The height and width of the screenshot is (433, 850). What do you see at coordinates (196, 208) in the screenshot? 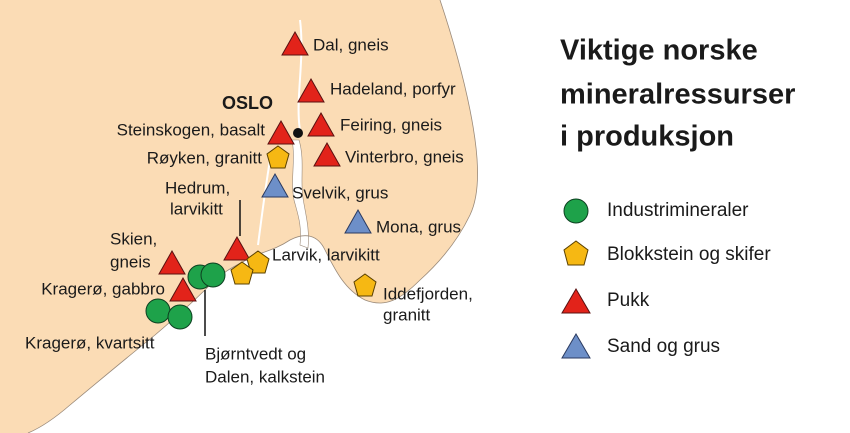
I see `site-label: larvikitt` at bounding box center [196, 208].